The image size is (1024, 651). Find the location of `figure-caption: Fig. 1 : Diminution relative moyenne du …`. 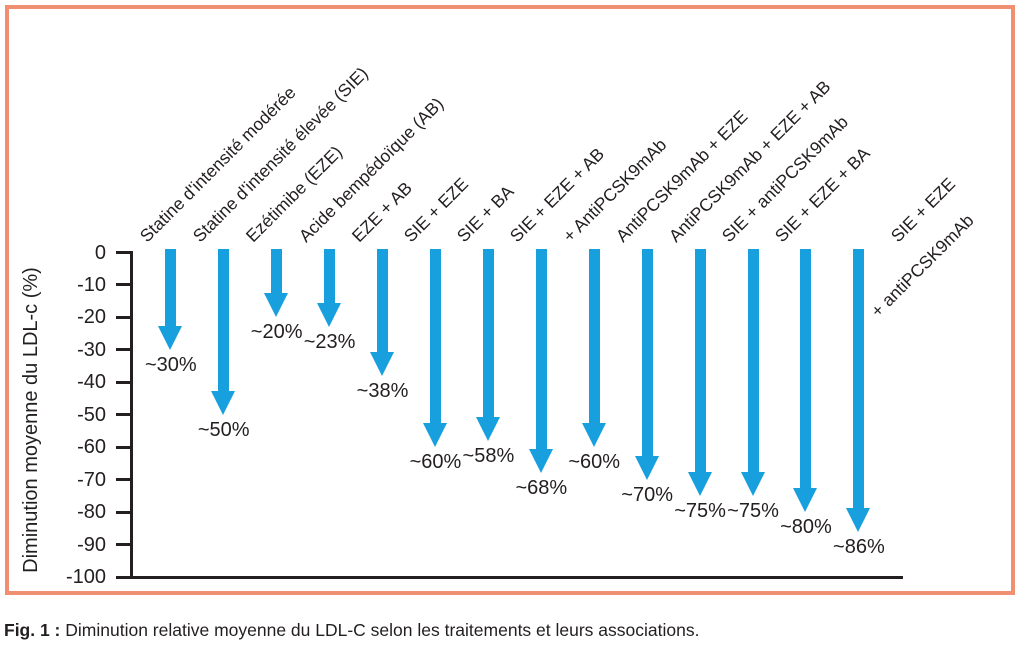

figure-caption: Fig. 1 : Diminution relative moyenne du … is located at coordinates (351, 630).